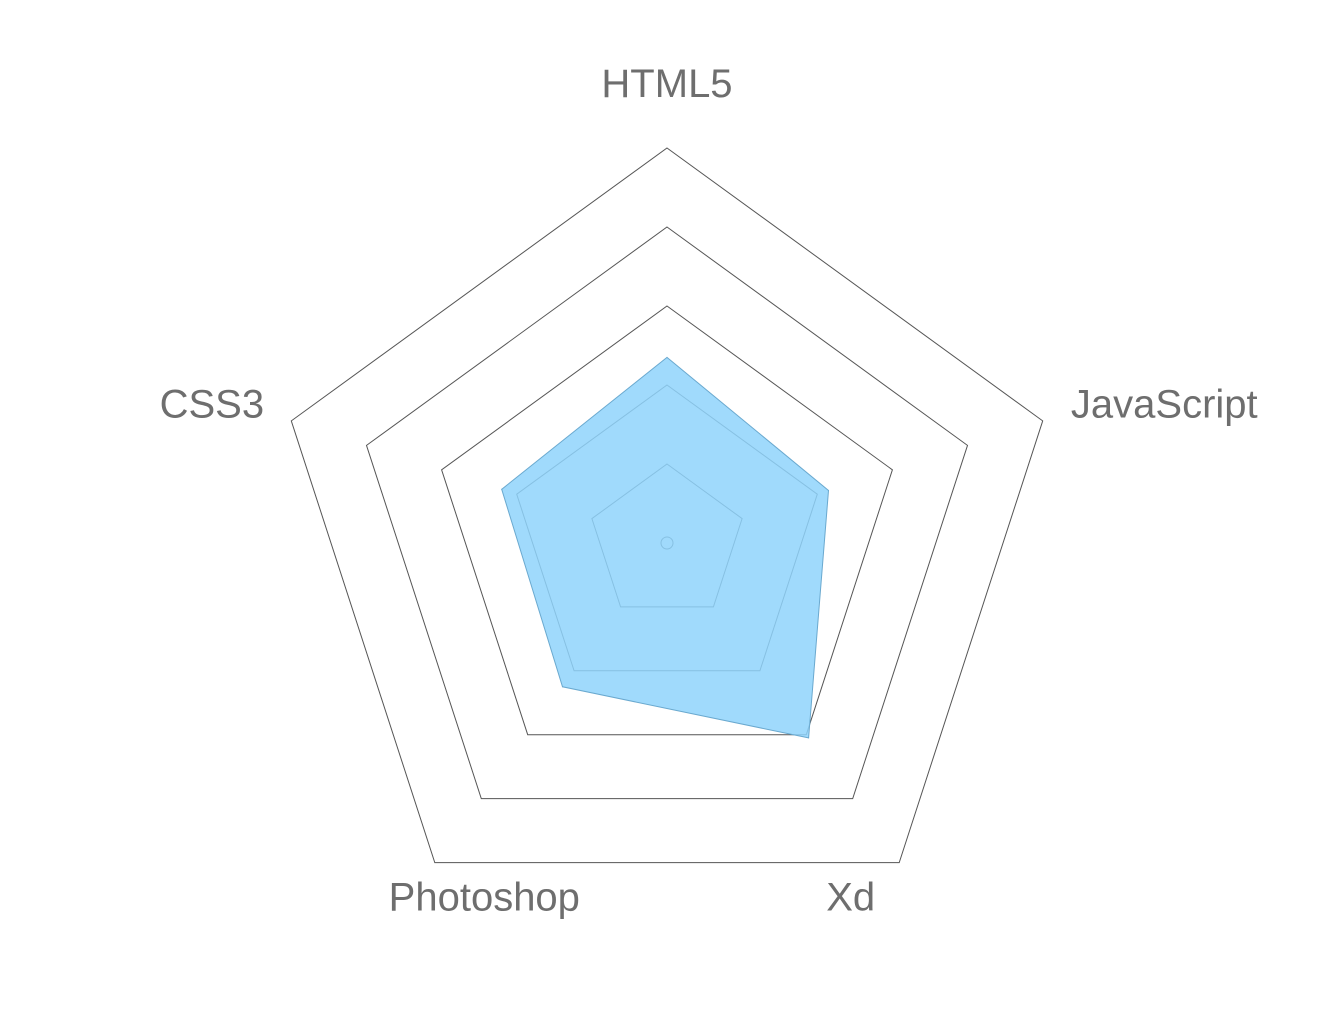 The width and height of the screenshot is (1334, 1014). I want to click on axis-label-xd: Xd, so click(850, 898).